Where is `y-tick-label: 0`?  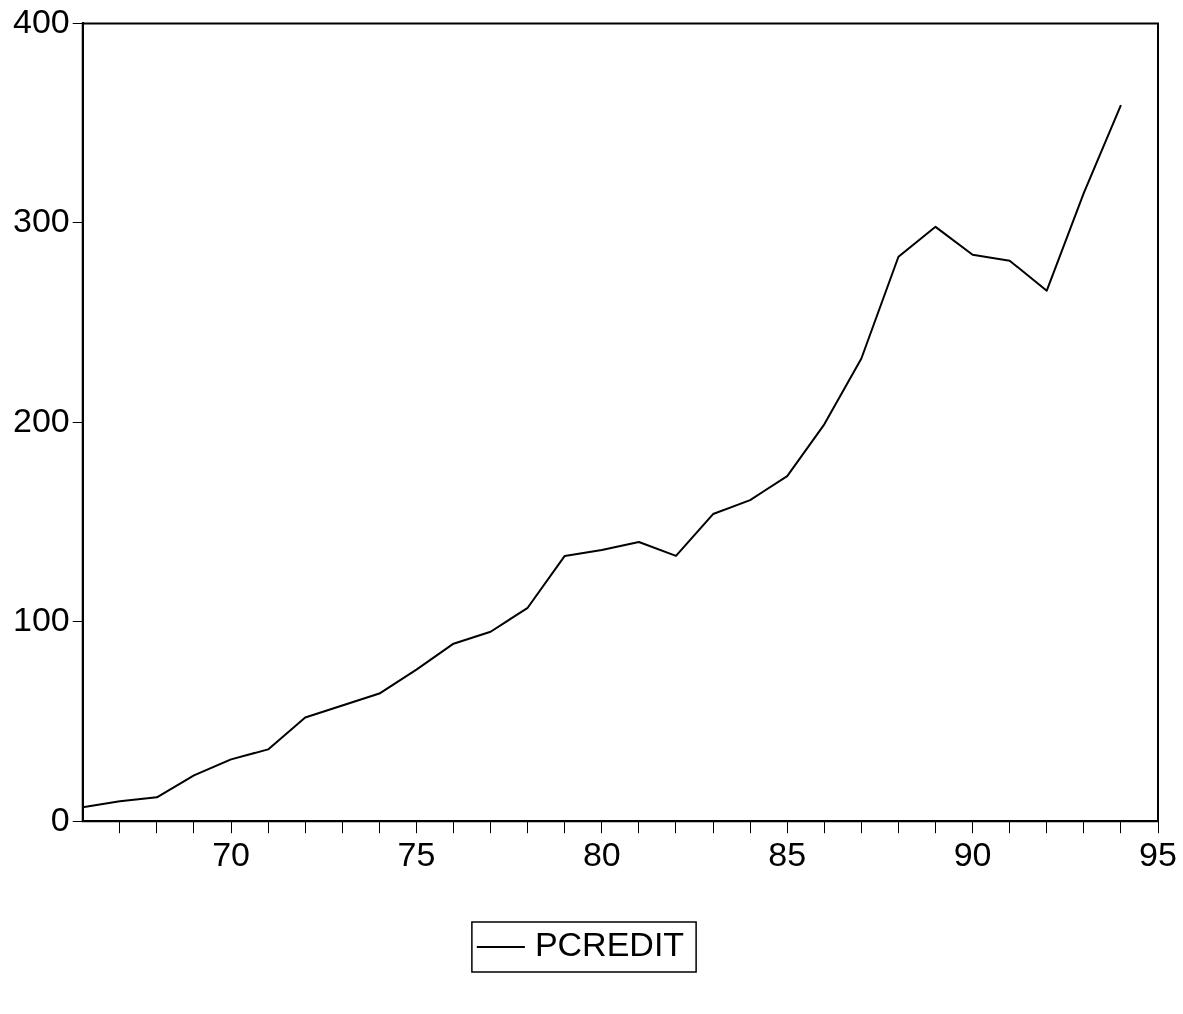 y-tick-label: 0 is located at coordinates (60, 818).